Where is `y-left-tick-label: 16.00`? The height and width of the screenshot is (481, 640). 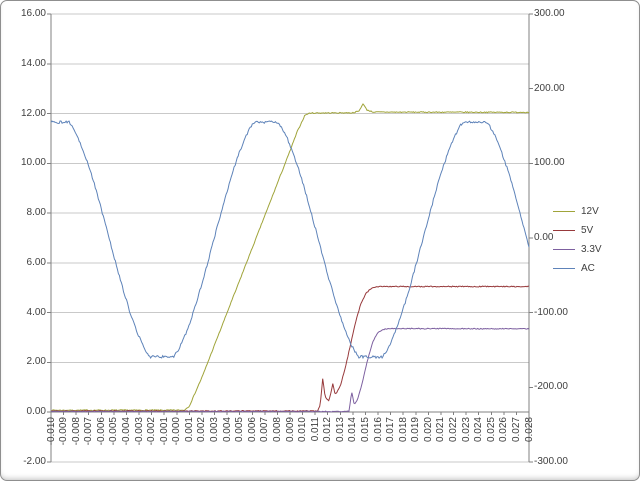
y-left-tick-label: 16.00 is located at coordinates (33, 13).